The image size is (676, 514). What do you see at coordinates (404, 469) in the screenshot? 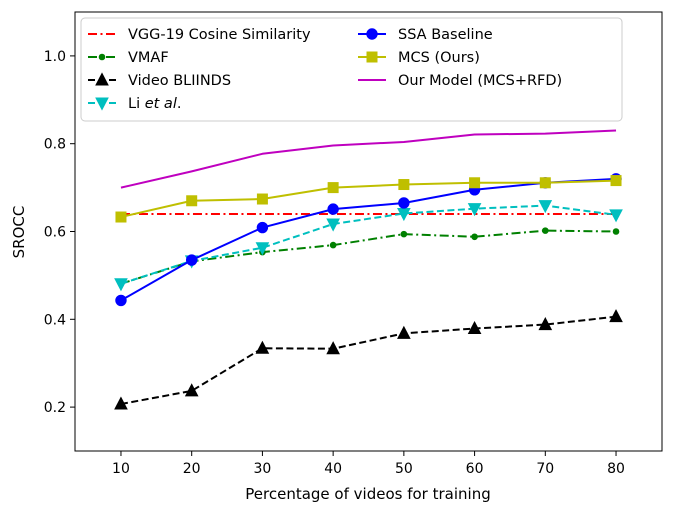
I see `x-tick-label: 50` at bounding box center [404, 469].